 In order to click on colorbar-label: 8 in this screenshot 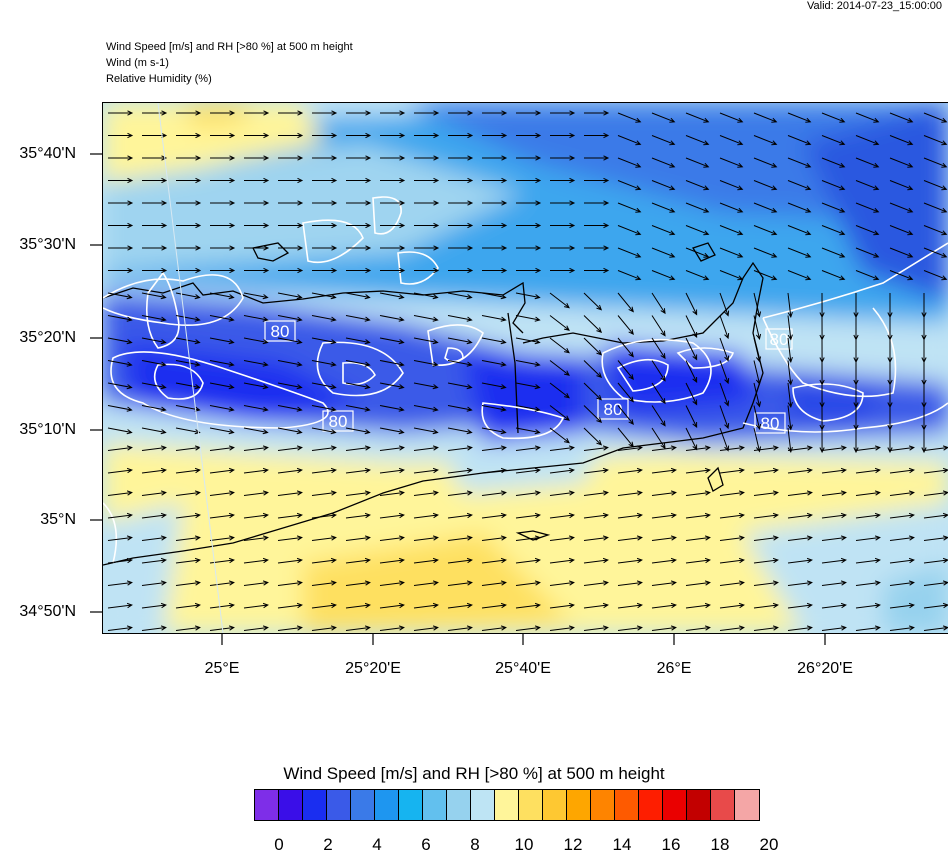, I will do `click(475, 844)`.